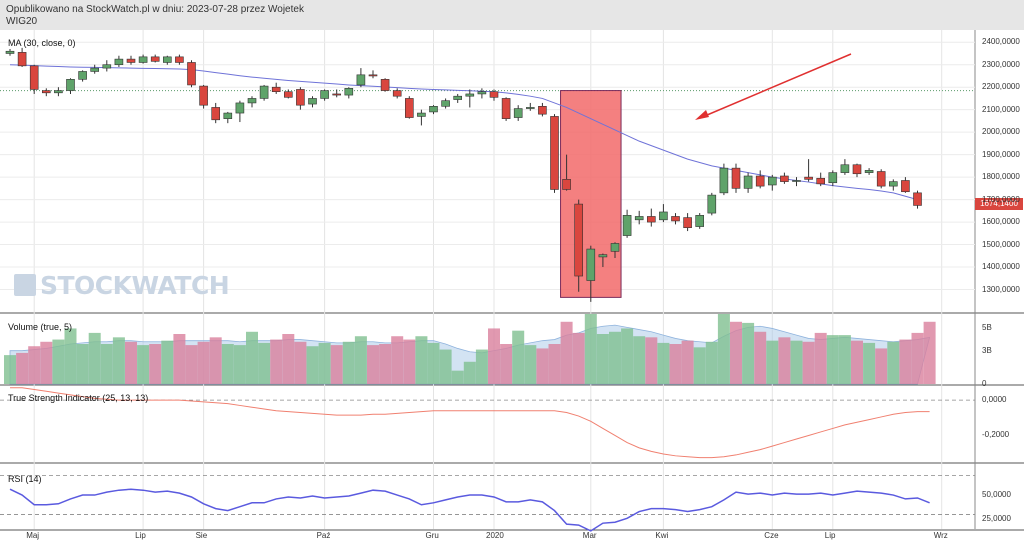 This screenshot has width=1024, height=544. I want to click on x-tick-label: Mar, so click(589, 535).